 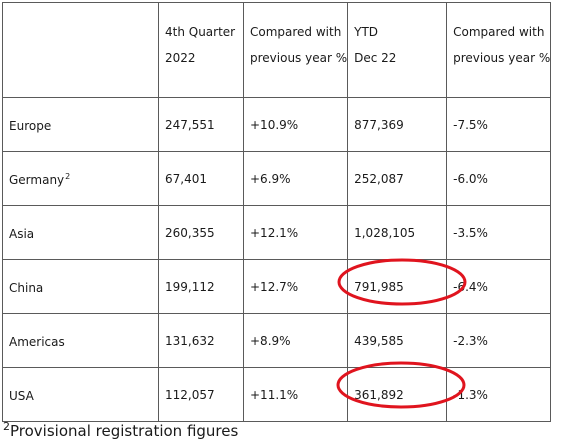 I want to click on cell-q4: 199,112, so click(x=201, y=286).